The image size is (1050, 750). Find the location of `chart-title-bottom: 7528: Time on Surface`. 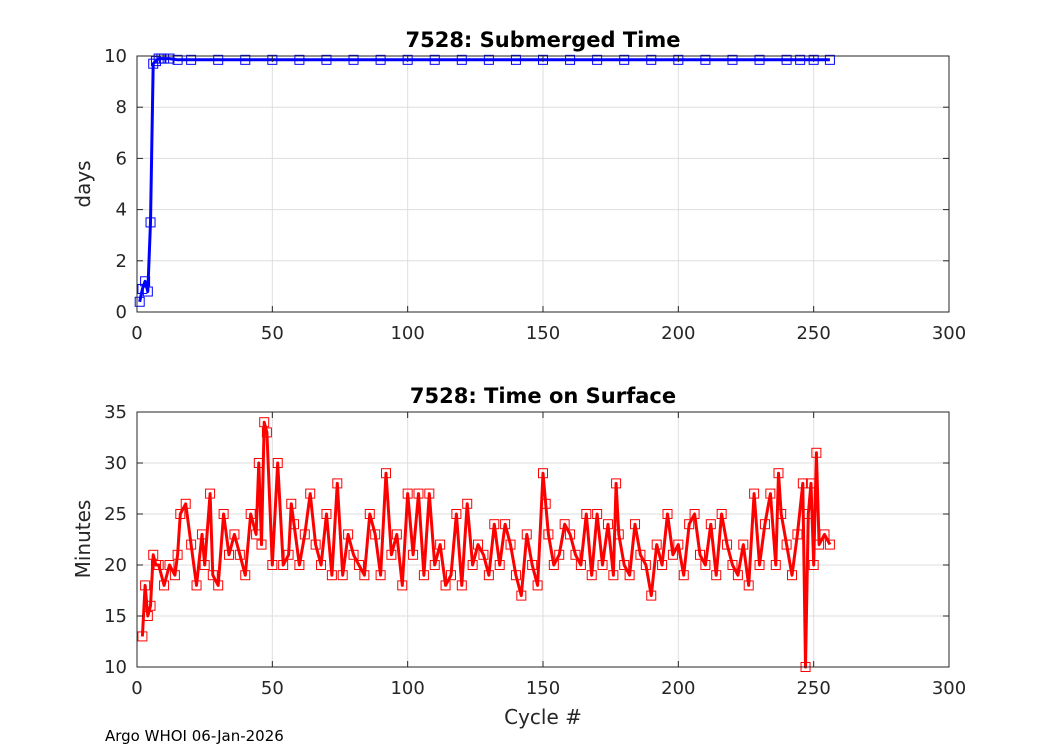

chart-title-bottom: 7528: Time on Surface is located at coordinates (543, 396).